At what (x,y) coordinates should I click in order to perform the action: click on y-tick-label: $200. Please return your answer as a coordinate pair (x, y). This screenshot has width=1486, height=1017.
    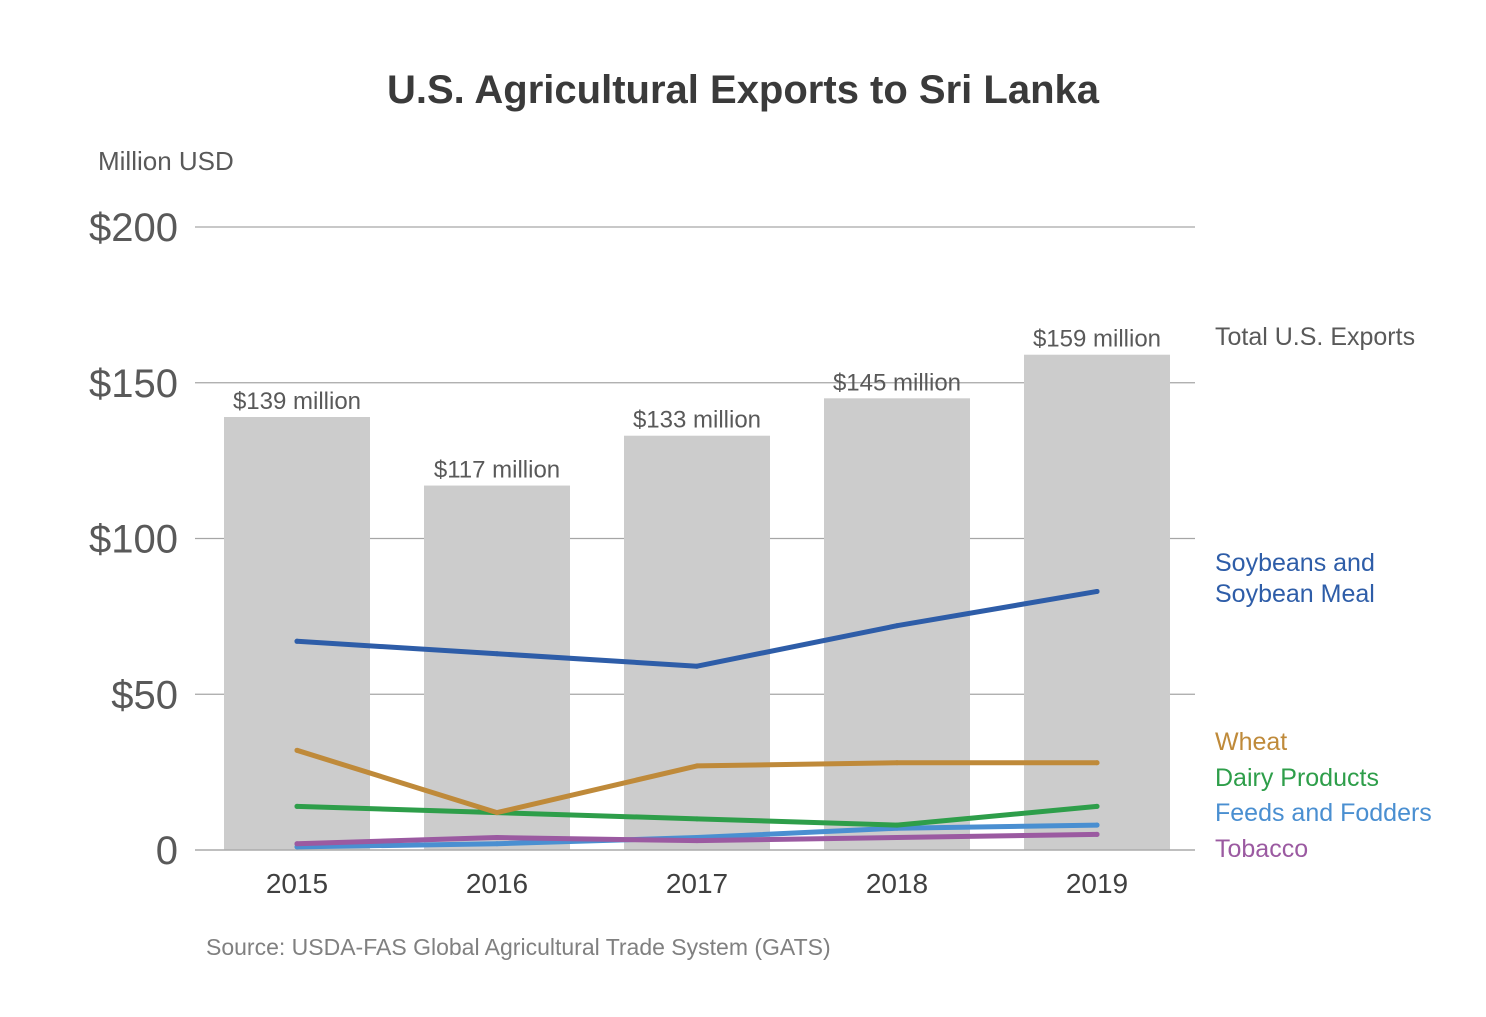
    Looking at the image, I should click on (133, 228).